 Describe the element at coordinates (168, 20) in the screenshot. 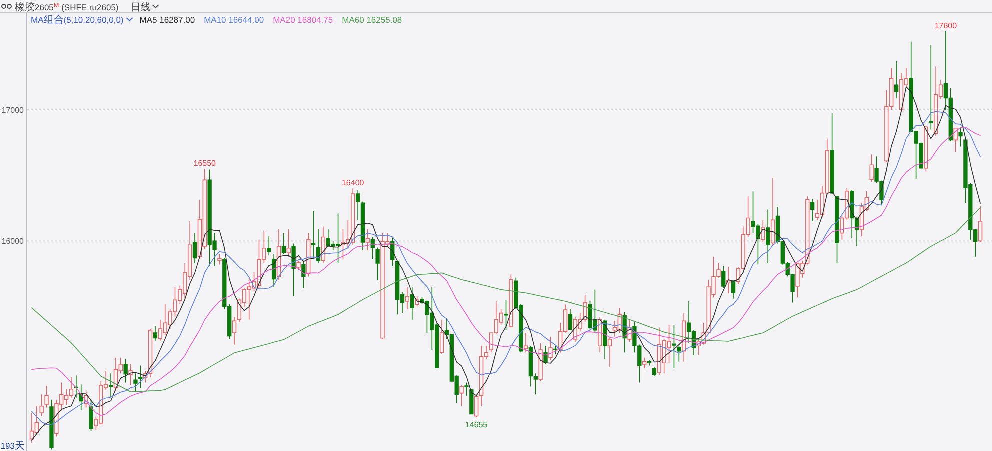

I see `text: MA5 16287.00` at that location.